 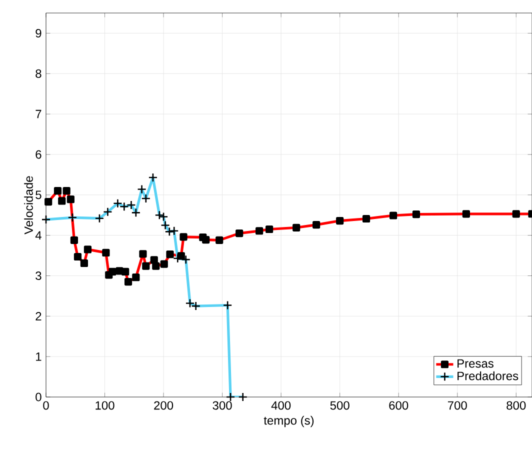 What do you see at coordinates (28, 205) in the screenshot?
I see `y-axis-title: Velocidade` at bounding box center [28, 205].